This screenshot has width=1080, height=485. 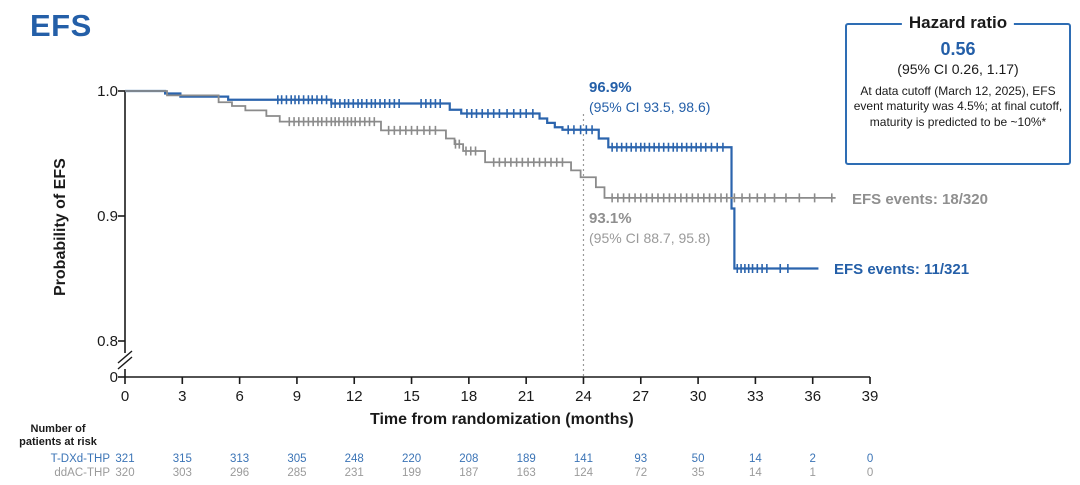 I want to click on risk-table-header: Number of patients at risk, so click(x=58, y=435).